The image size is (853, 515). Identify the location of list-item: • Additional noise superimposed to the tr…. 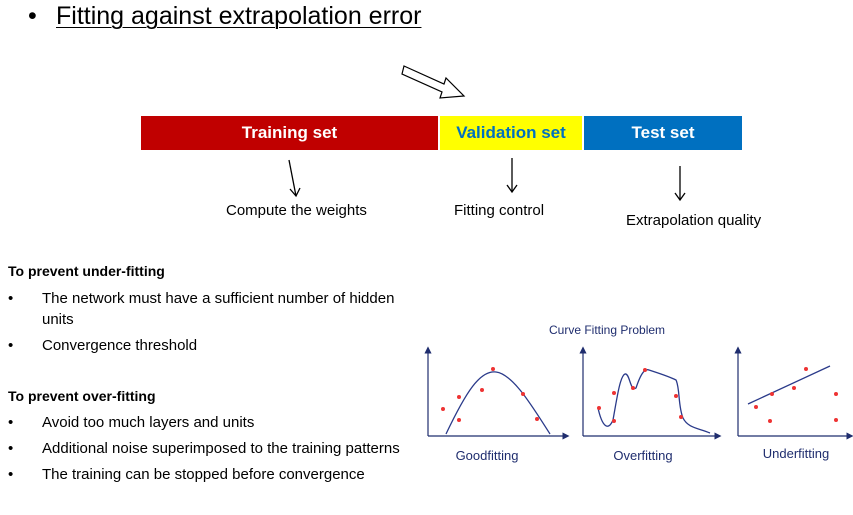
(204, 448).